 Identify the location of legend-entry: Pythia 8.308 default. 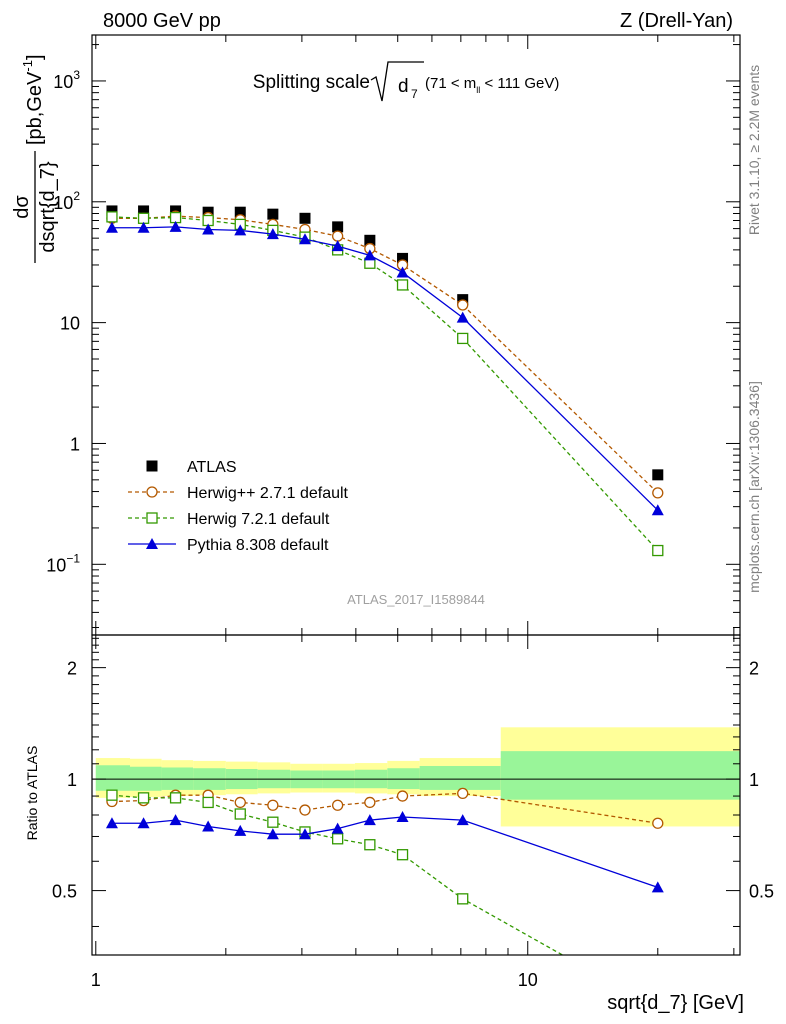
(228, 545).